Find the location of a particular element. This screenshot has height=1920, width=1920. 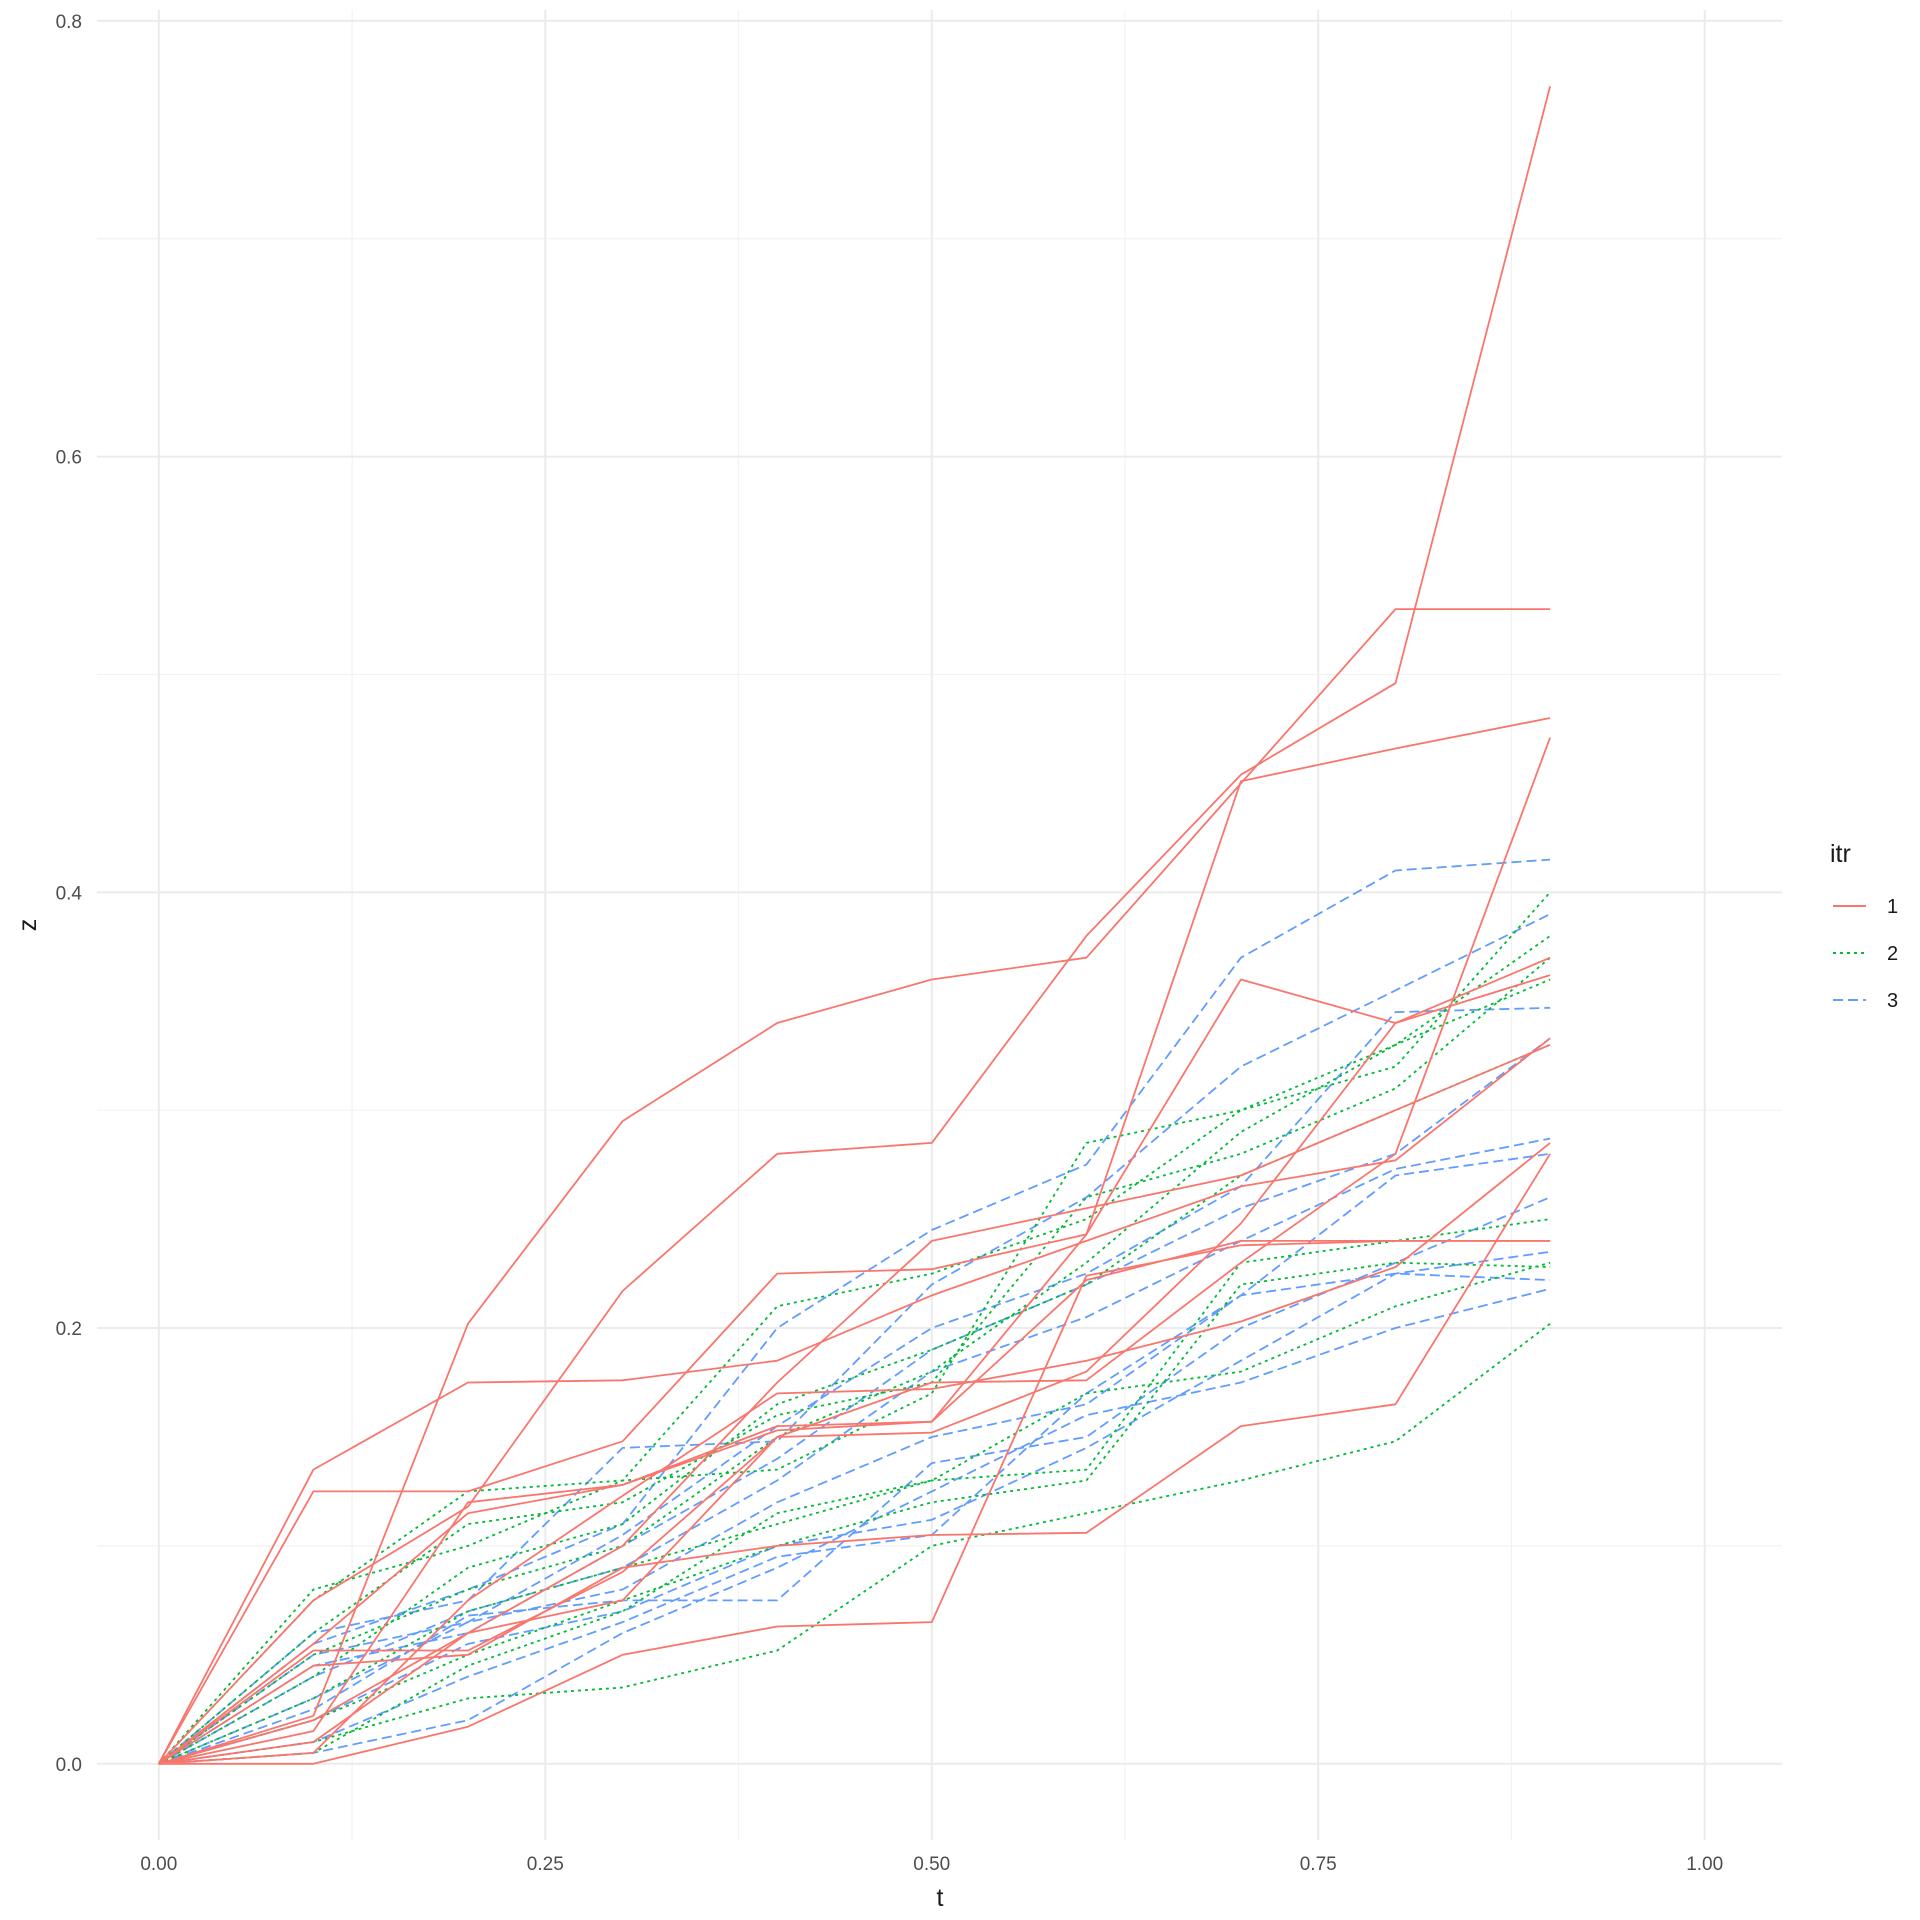

legend-entries: 1 2 3 is located at coordinates (1865, 954).